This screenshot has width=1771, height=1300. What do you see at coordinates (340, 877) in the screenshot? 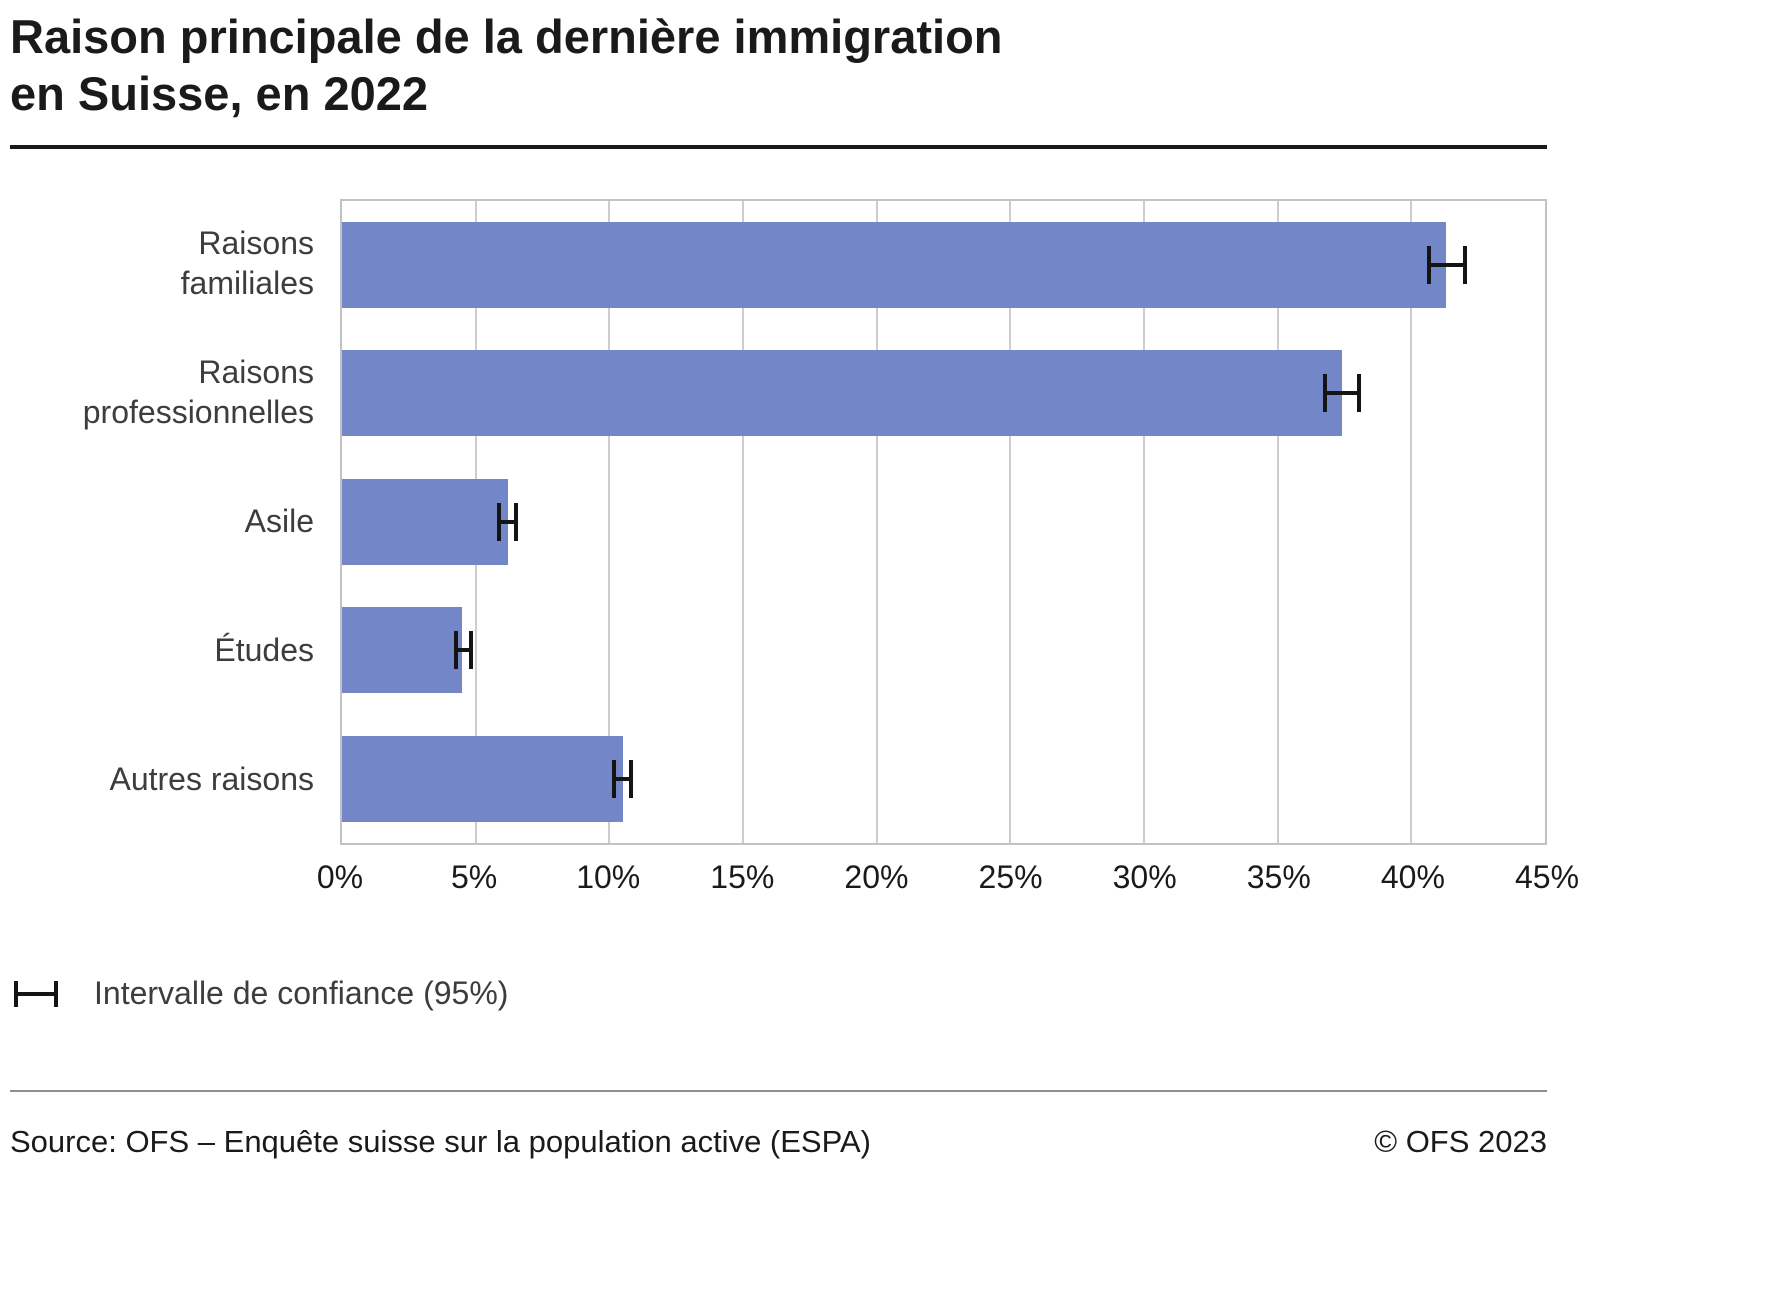
I see `x-tick-label: 0%` at bounding box center [340, 877].